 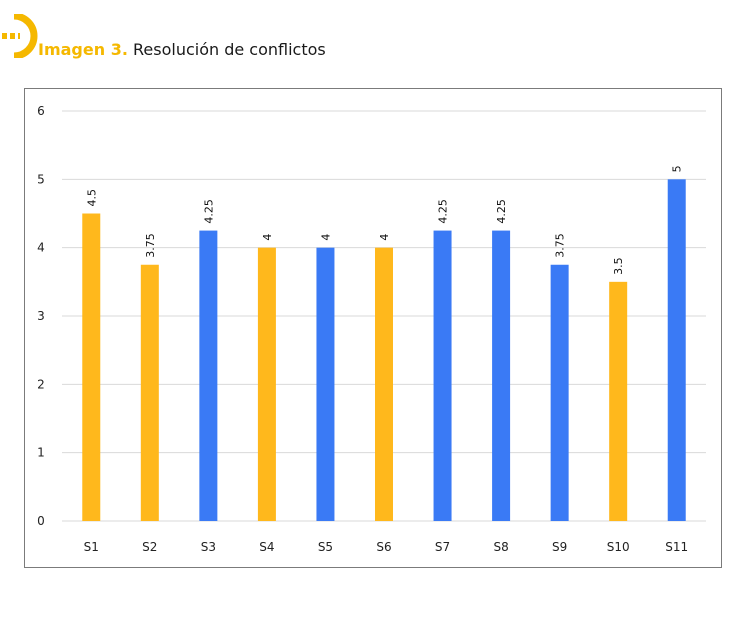 What do you see at coordinates (91, 198) in the screenshot?
I see `data-label: 4.5` at bounding box center [91, 198].